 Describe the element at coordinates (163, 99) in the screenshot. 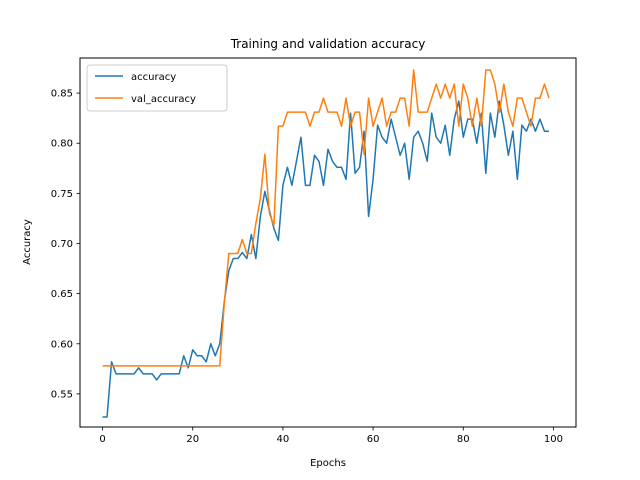

I see `legend-label-val-accuracy: val_accuracy` at that location.